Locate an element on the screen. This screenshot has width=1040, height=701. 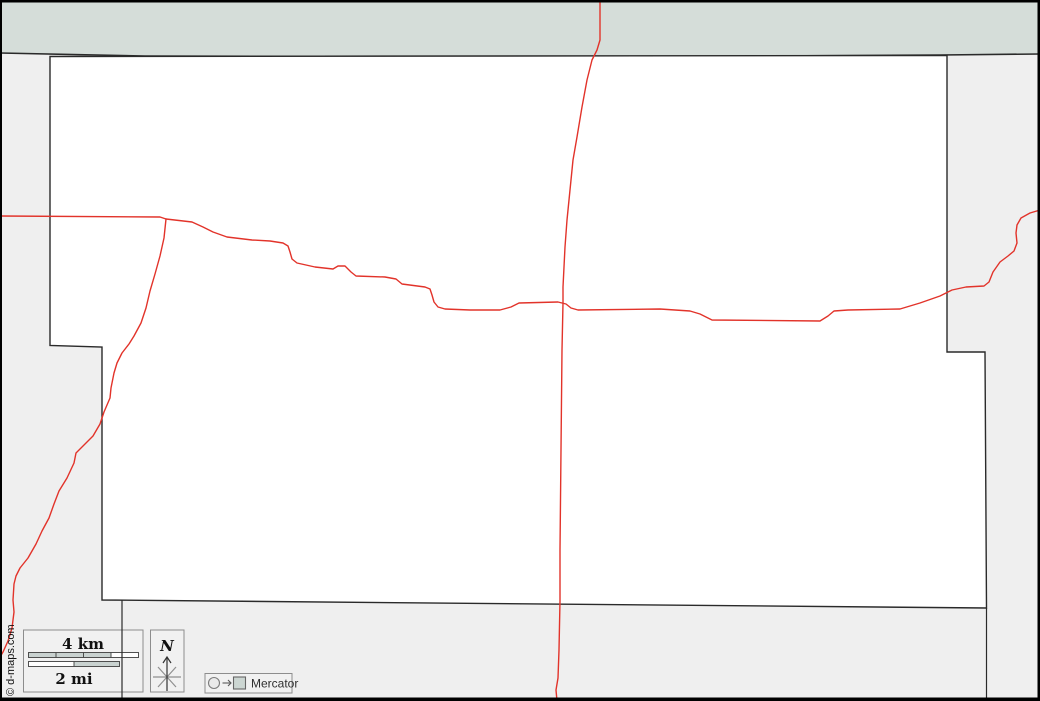
frame-right is located at coordinates (1038, 350).